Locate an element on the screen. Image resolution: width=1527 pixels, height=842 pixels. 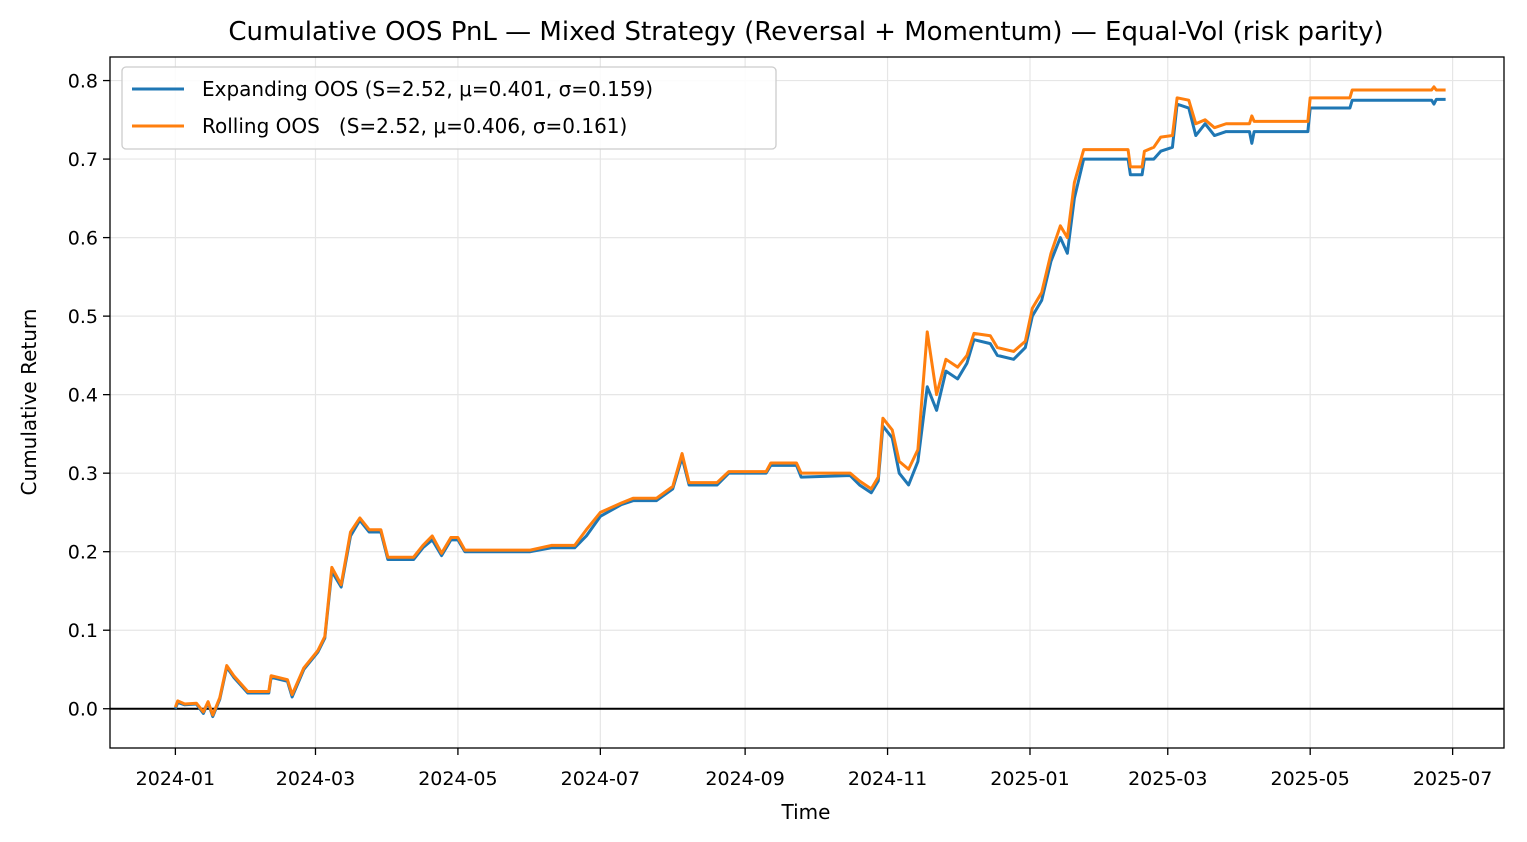
y-tick-label: 0.8 is located at coordinates (83, 82).